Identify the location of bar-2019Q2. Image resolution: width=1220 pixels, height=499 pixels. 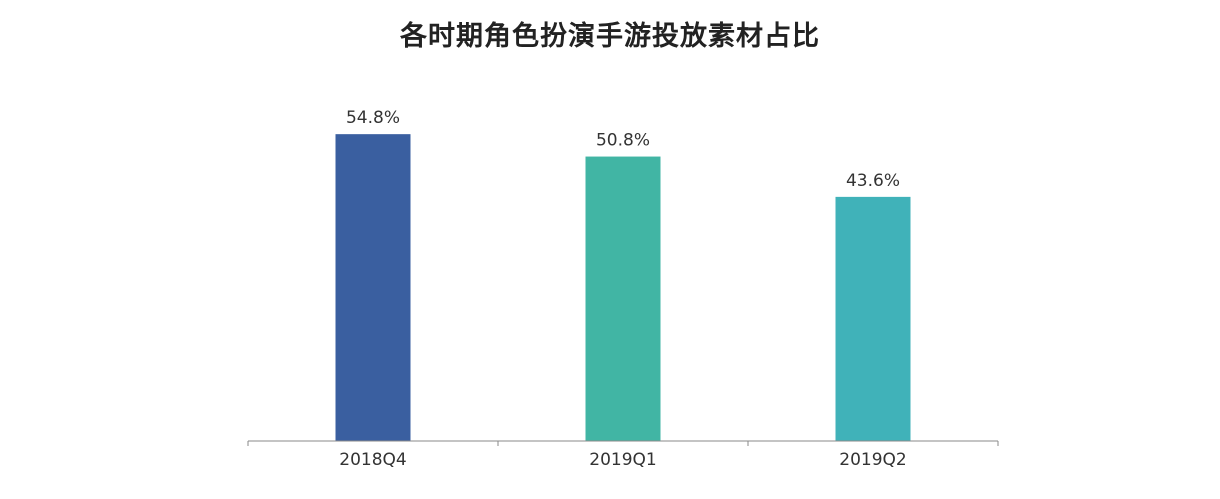
(873, 318).